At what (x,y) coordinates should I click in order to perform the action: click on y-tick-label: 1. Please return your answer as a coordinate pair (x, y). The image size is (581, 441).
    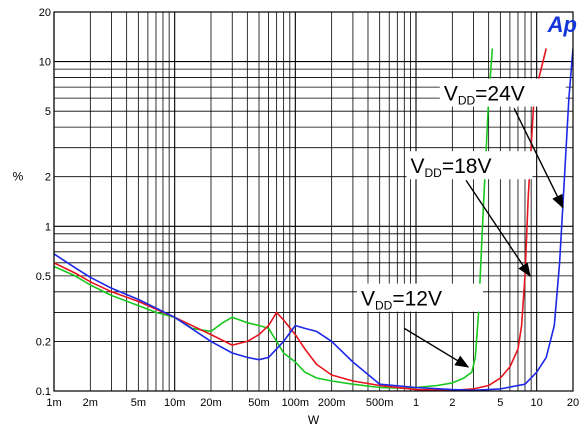
    Looking at the image, I should click on (48, 227).